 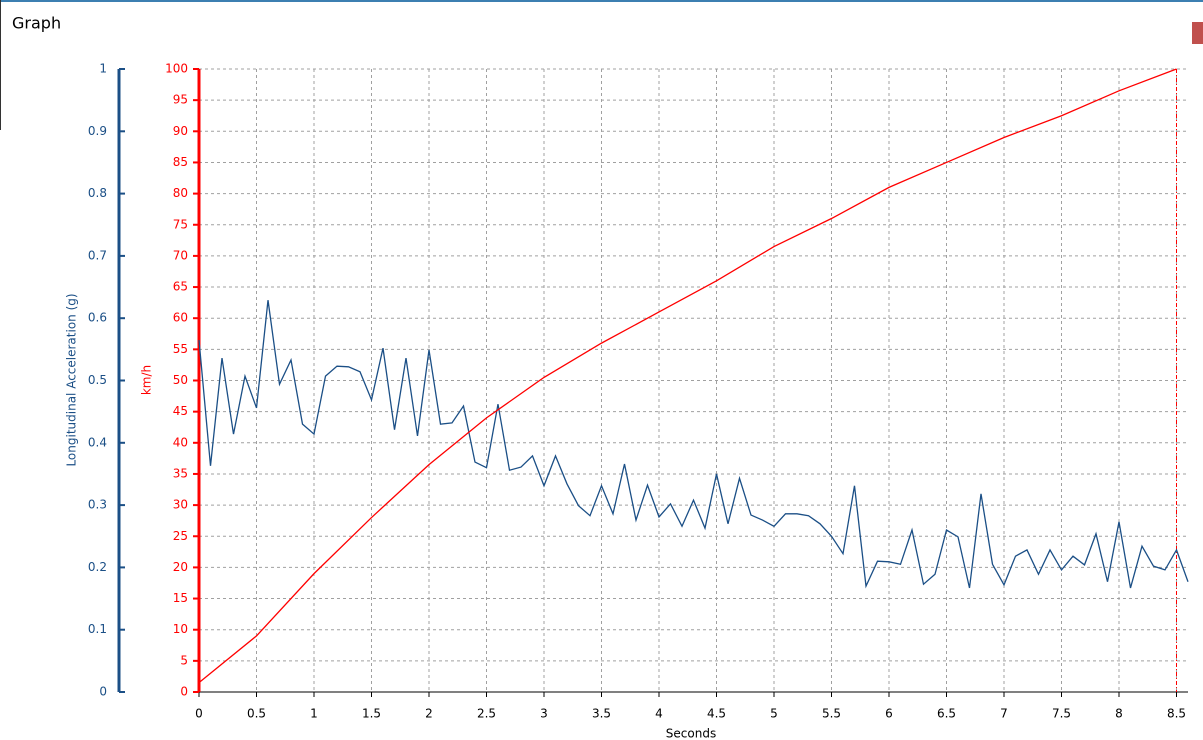 I want to click on y-tick-label: 0.2, so click(x=97, y=567).